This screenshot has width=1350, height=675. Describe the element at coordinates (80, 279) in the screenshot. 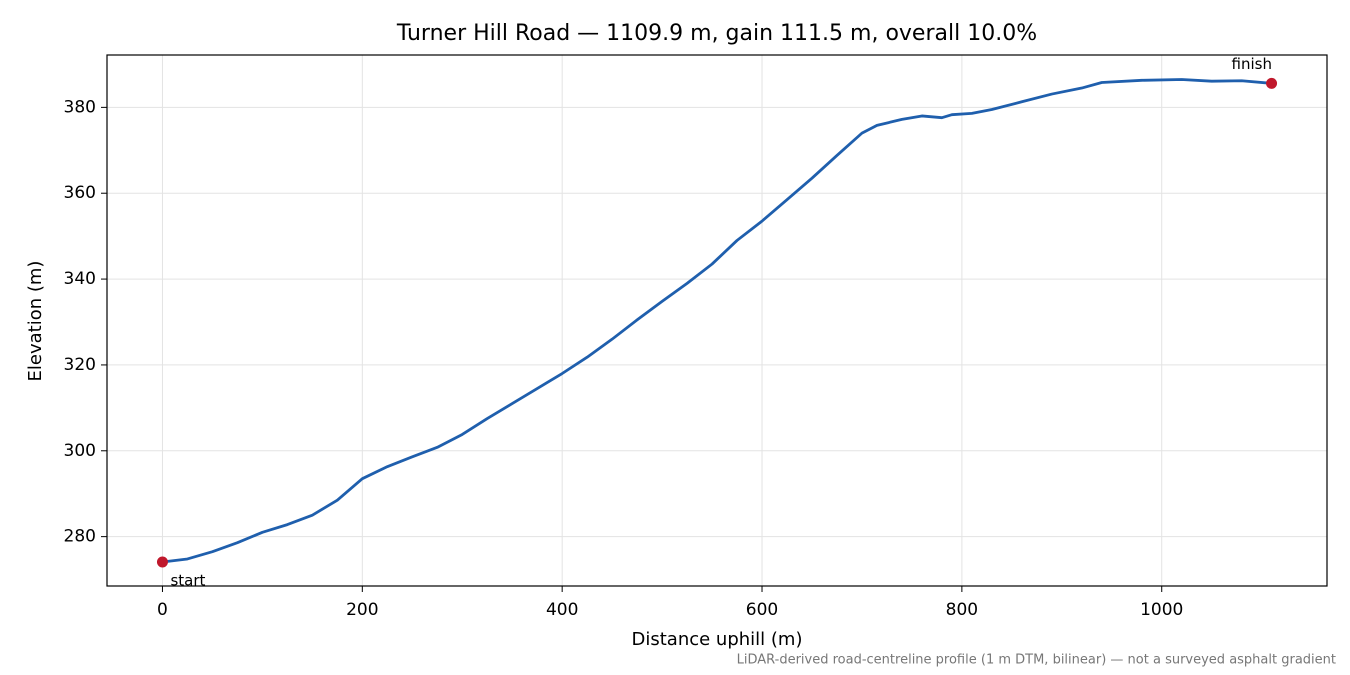

I see `y-tick-label: 340` at that location.